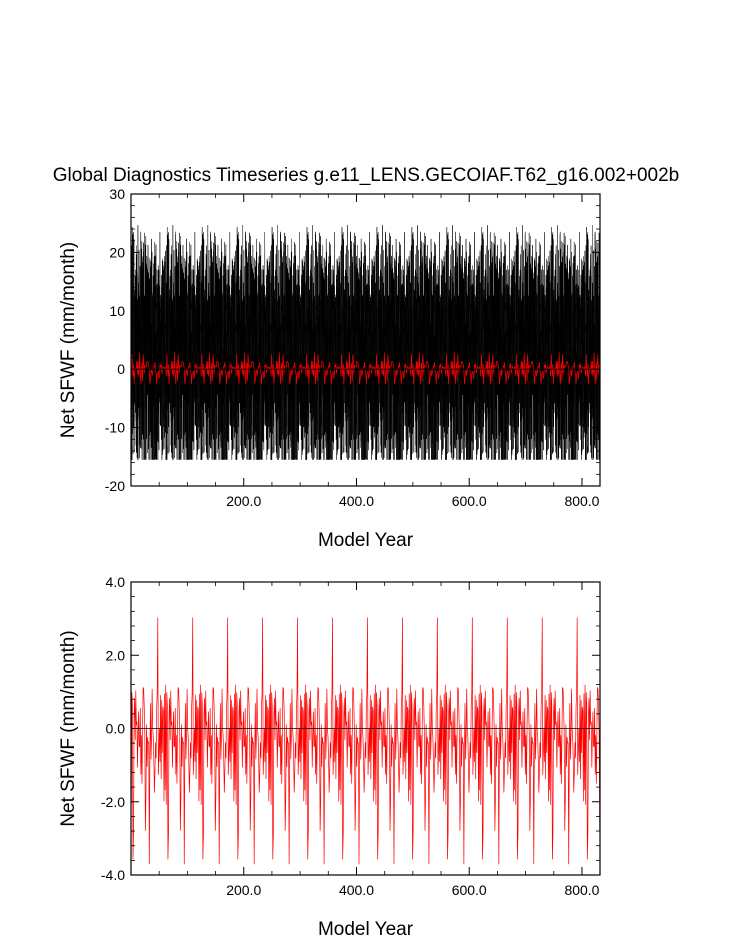 The image size is (733, 945). I want to click on y-tick-label: 30, so click(117, 194).